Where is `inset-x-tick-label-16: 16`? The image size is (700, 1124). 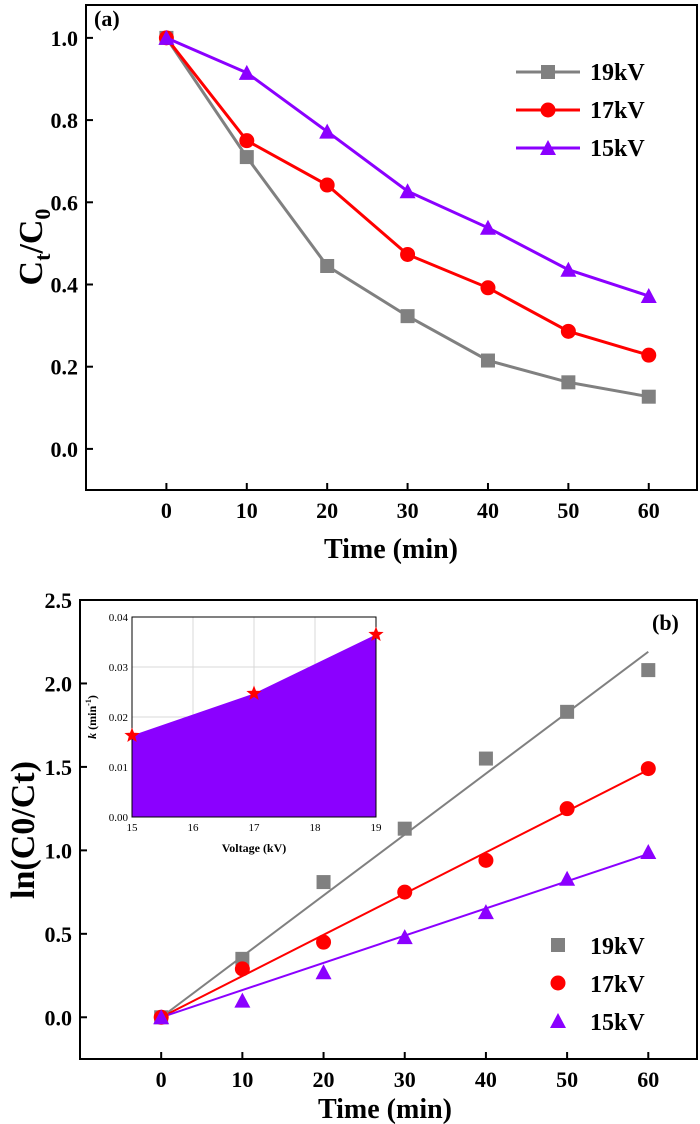 inset-x-tick-label-16: 16 is located at coordinates (194, 828).